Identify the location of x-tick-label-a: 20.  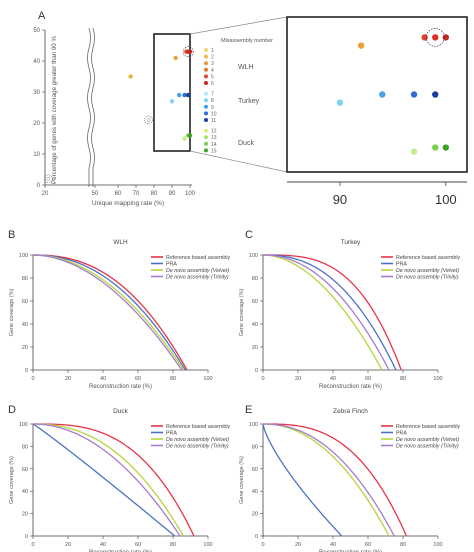
(45, 194).